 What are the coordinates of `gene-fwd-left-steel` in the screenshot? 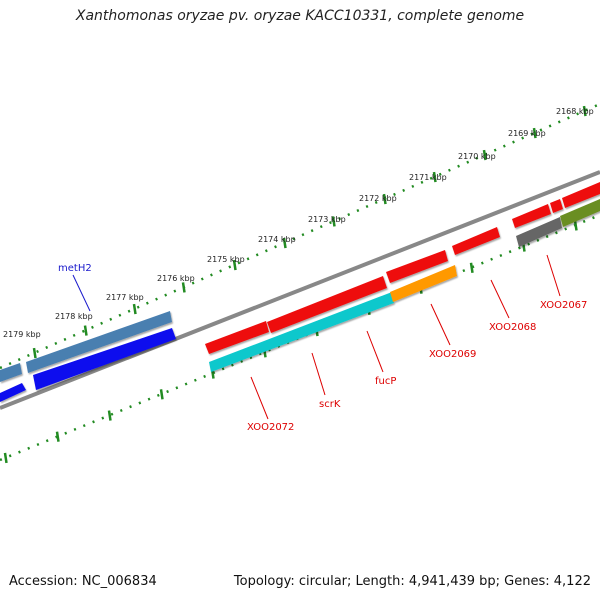 It's located at (11, 372).